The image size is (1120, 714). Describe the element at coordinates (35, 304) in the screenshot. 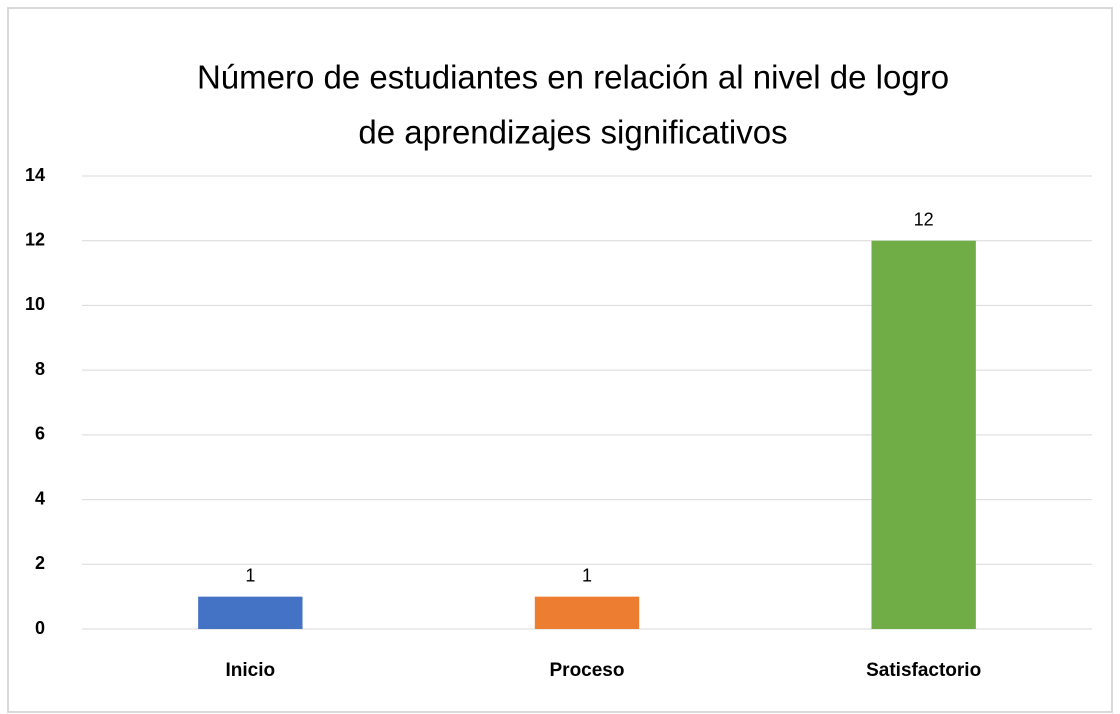

I see `y-tick-label: 10` at that location.